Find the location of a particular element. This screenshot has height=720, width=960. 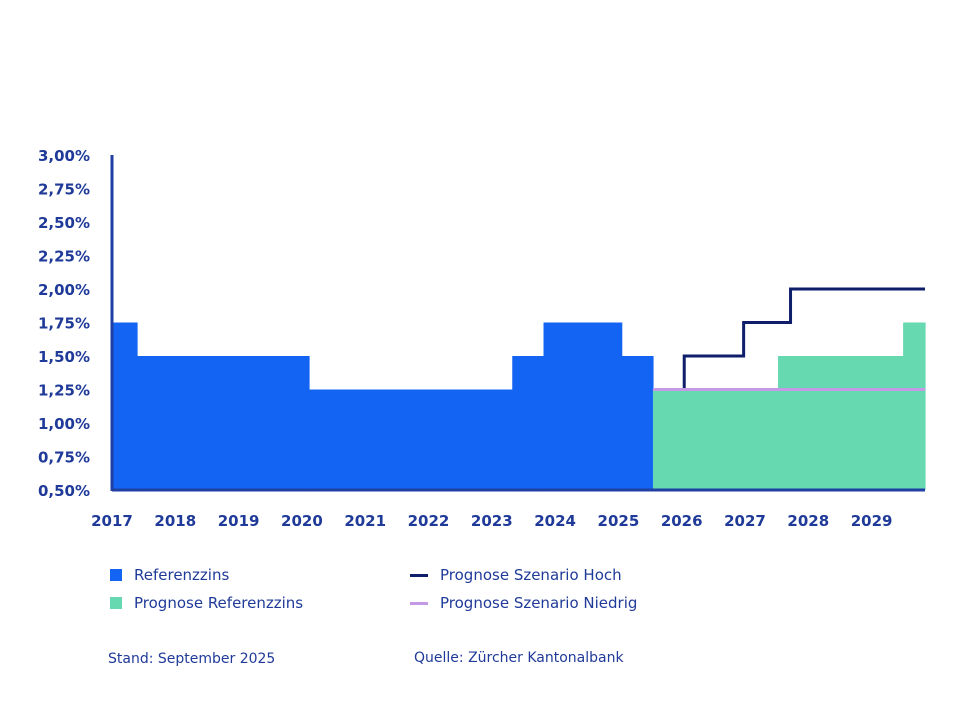

x-tick-label: 2029 is located at coordinates (872, 521).